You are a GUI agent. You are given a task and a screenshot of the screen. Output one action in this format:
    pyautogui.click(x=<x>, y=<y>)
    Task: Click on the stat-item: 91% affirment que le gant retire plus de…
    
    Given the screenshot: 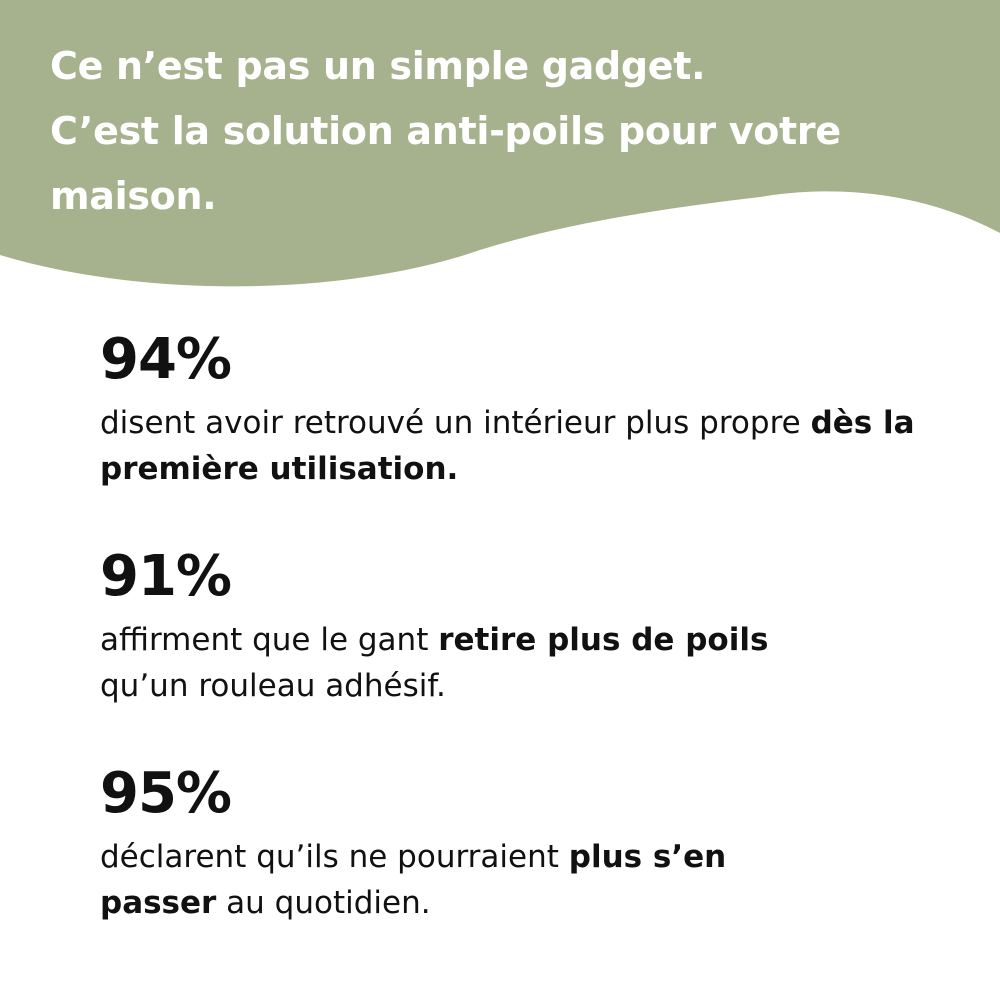 What is the action you would take?
    pyautogui.click(x=510, y=627)
    